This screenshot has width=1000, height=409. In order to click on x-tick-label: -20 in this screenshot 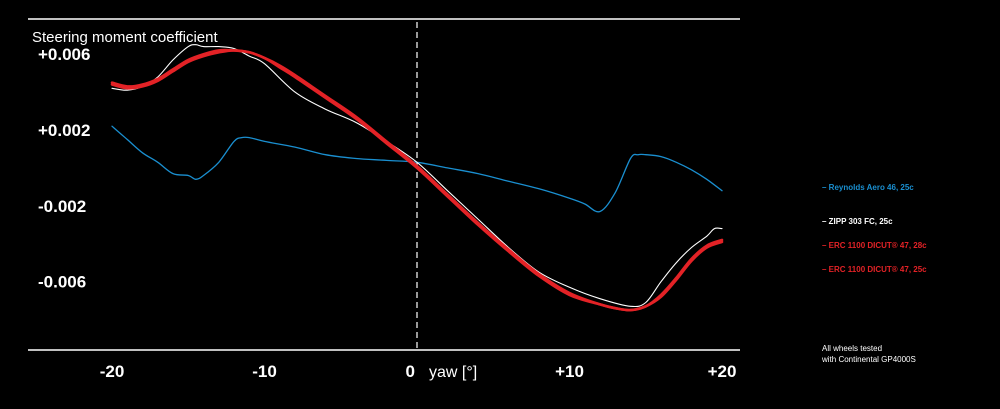, I will do `click(112, 371)`.